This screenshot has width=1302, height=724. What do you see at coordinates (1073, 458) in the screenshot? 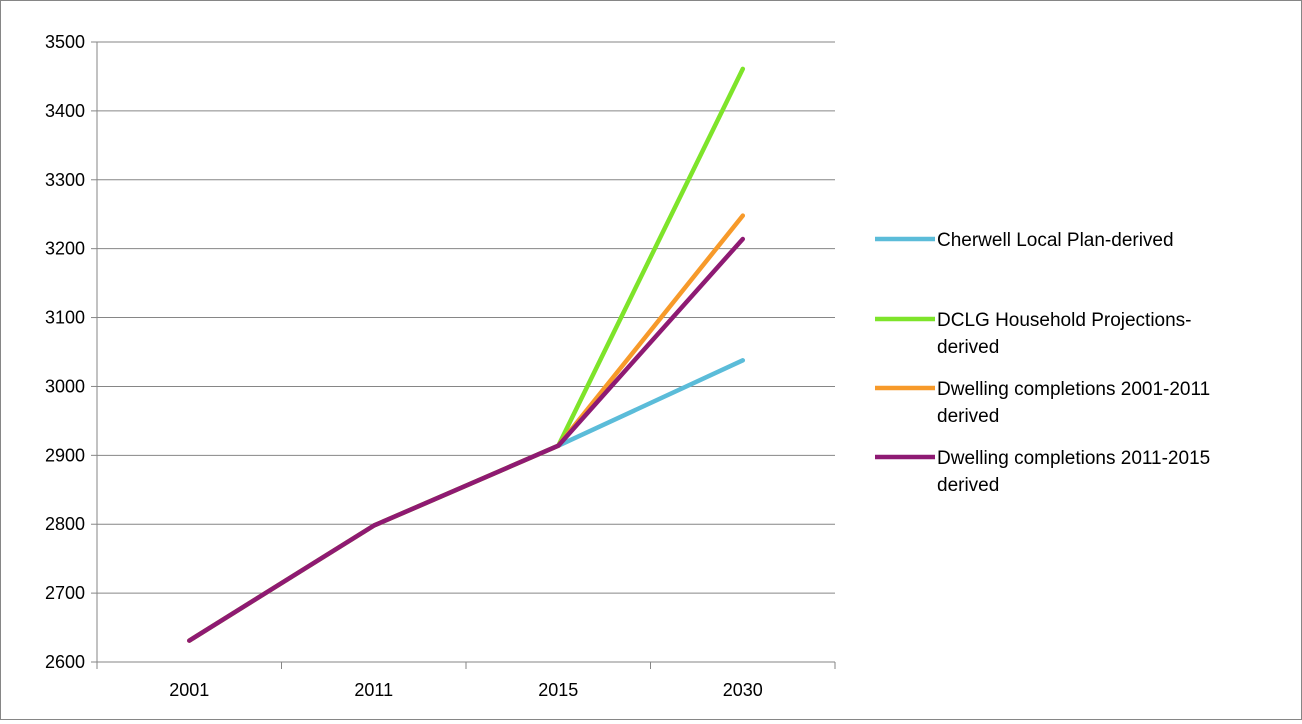
I see `legend-label-4: Dwelling completions 2011-2015` at bounding box center [1073, 458].